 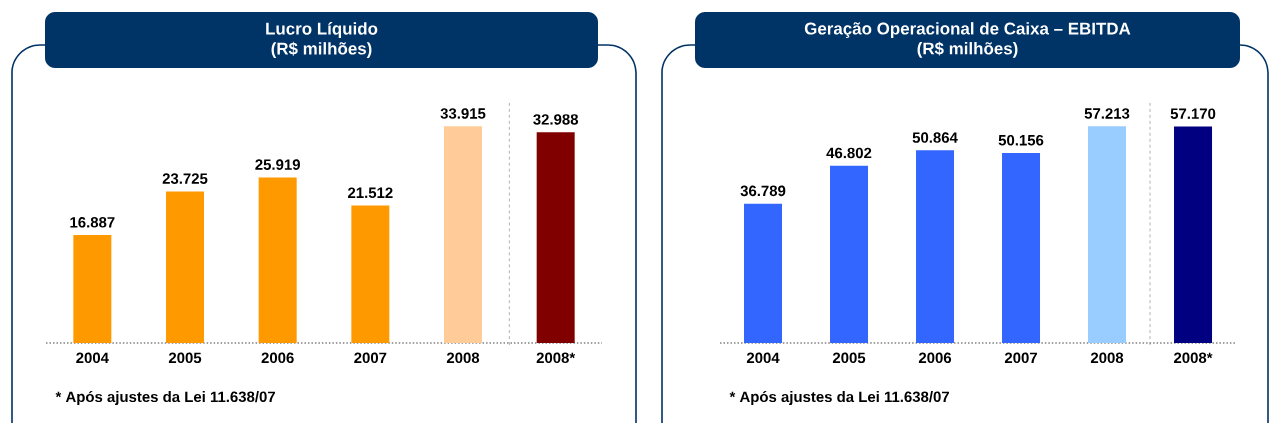 I want to click on data-label: 25.919, so click(x=277, y=164).